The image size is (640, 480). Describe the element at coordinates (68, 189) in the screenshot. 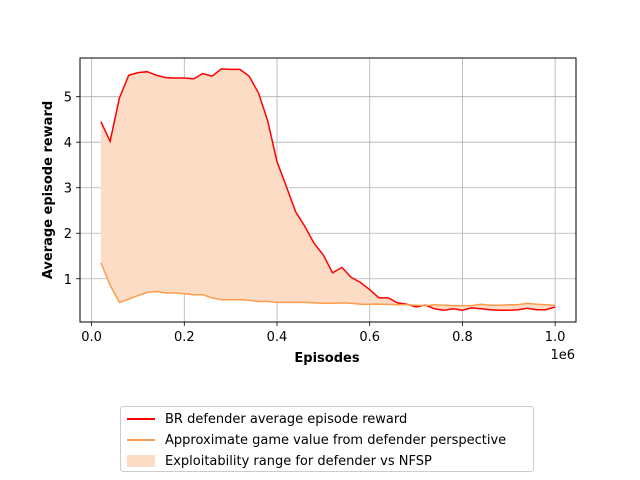

I see `y-tick-label: 3` at that location.